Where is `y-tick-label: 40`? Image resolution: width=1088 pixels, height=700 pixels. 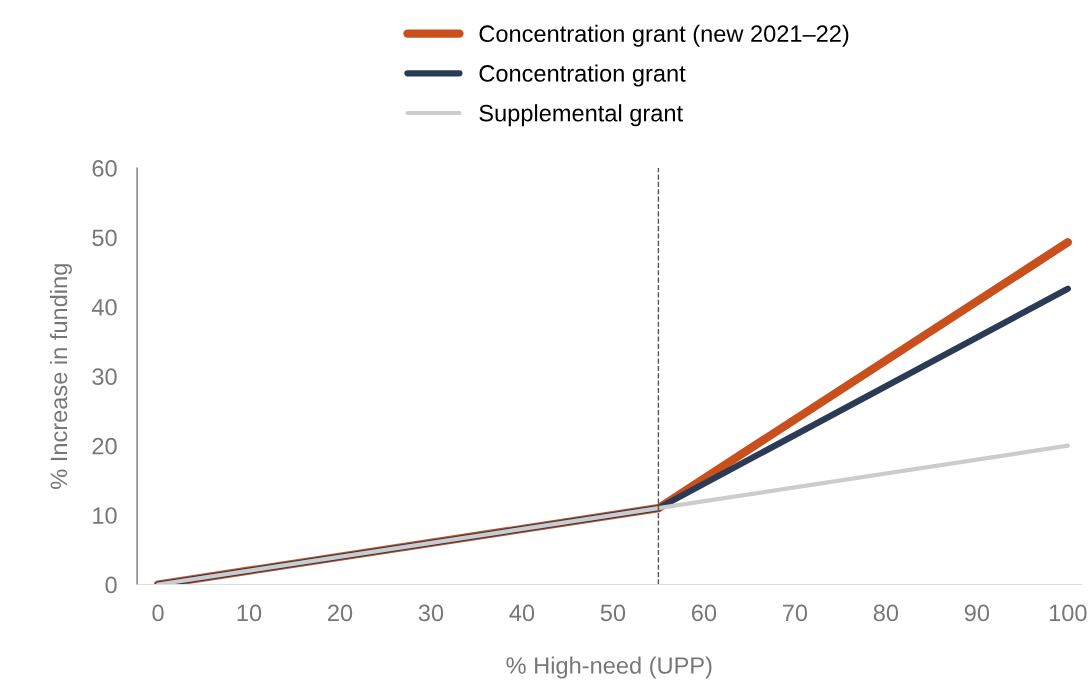
y-tick-label: 40 is located at coordinates (104, 307).